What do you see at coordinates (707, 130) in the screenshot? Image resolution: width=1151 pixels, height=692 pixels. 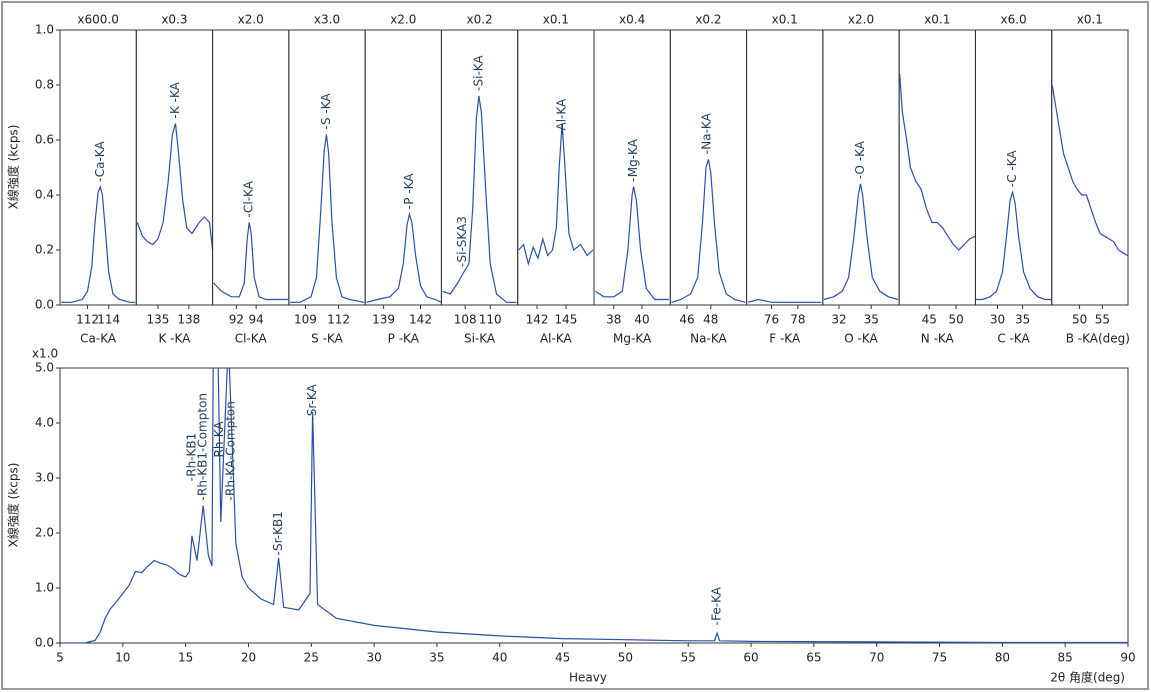 I see `peak-label: Na-KA` at bounding box center [707, 130].